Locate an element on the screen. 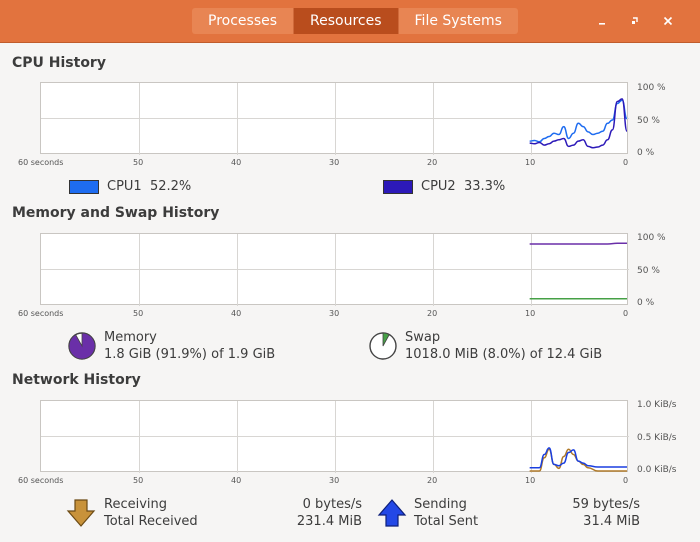 The image size is (700, 542). cpu2-color-swatch is located at coordinates (398, 187).